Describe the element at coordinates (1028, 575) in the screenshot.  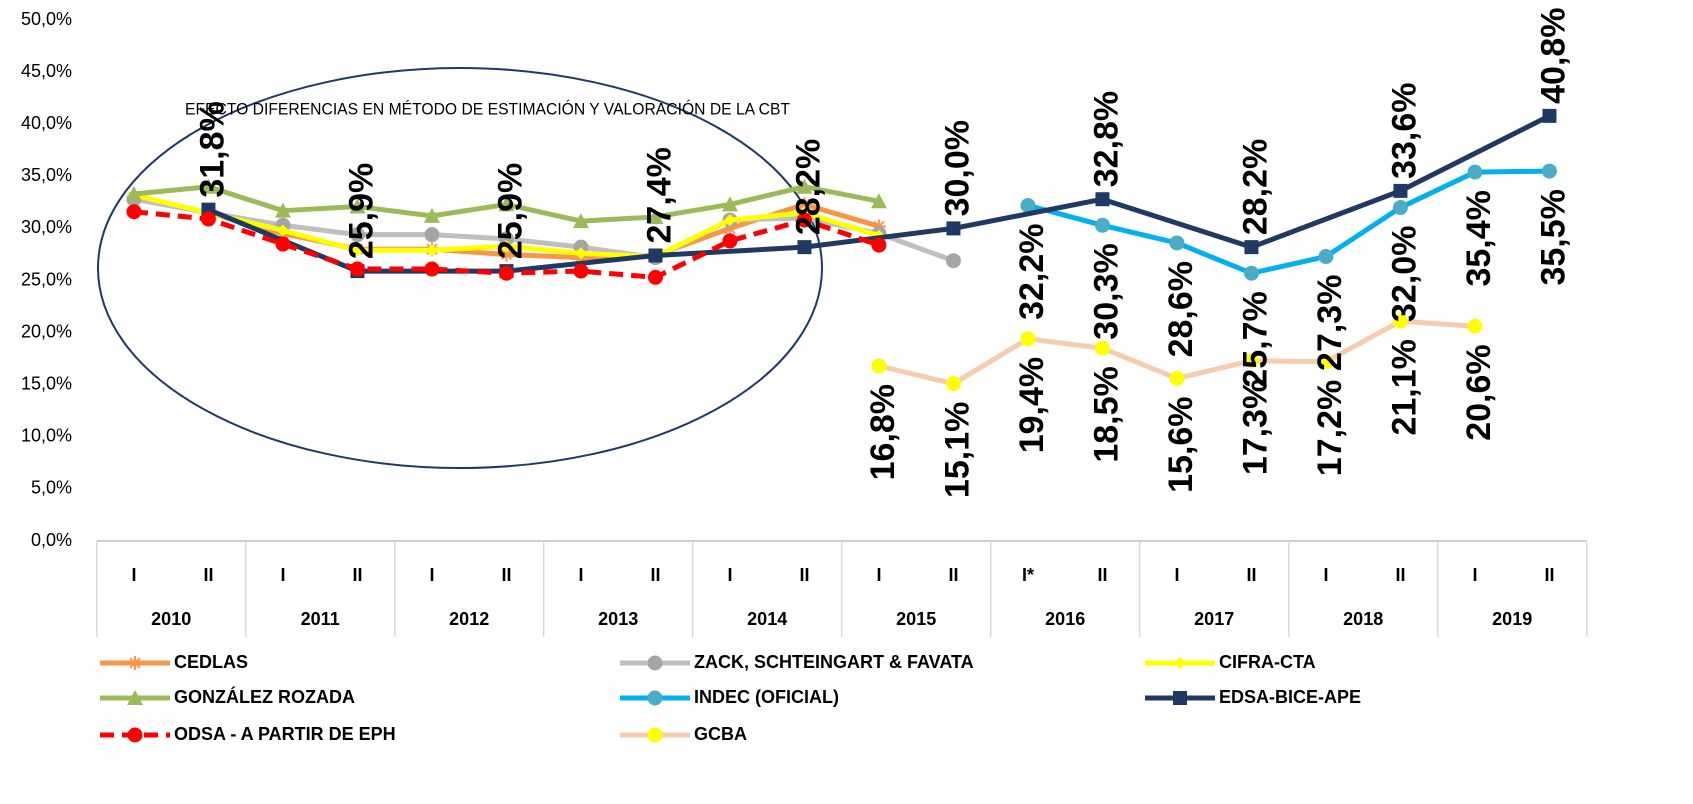
I see `x-tick-label: I*` at that location.